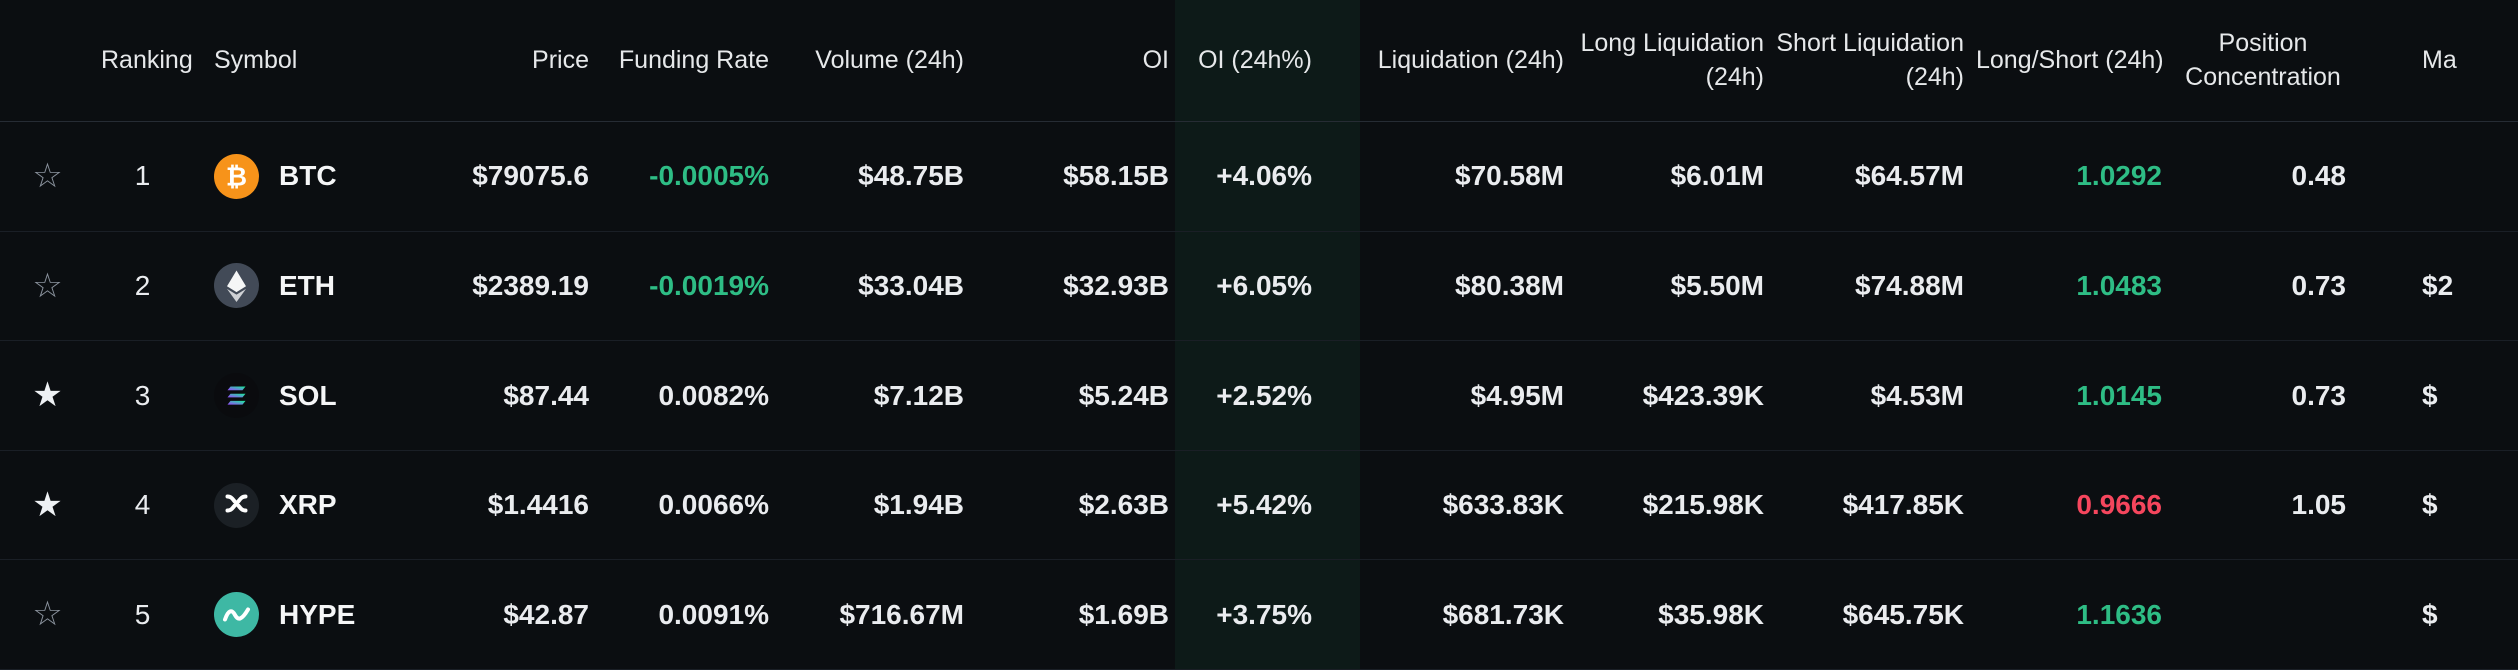 The width and height of the screenshot is (2518, 670). What do you see at coordinates (546, 395) in the screenshot?
I see `price-cell: $87.44` at bounding box center [546, 395].